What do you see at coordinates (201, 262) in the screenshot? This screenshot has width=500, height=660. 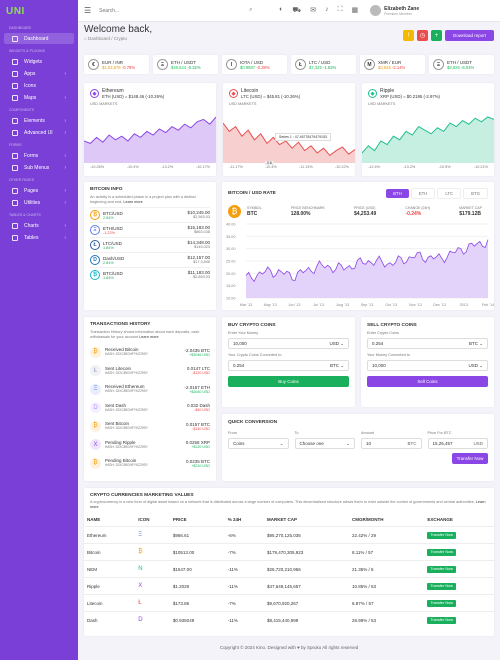 I see `pair-subvalue: $17.3,846` at bounding box center [201, 262].